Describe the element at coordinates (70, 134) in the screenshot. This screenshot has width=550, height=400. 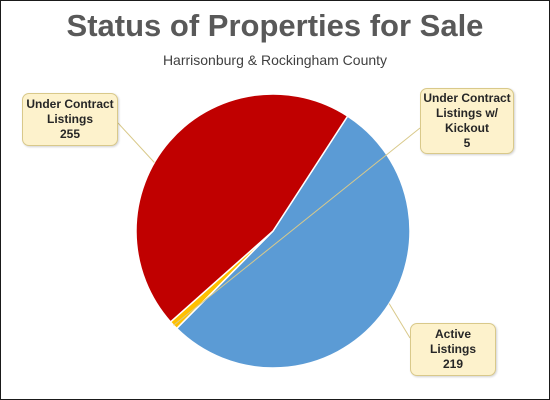
I see `data-label-value: 255` at that location.